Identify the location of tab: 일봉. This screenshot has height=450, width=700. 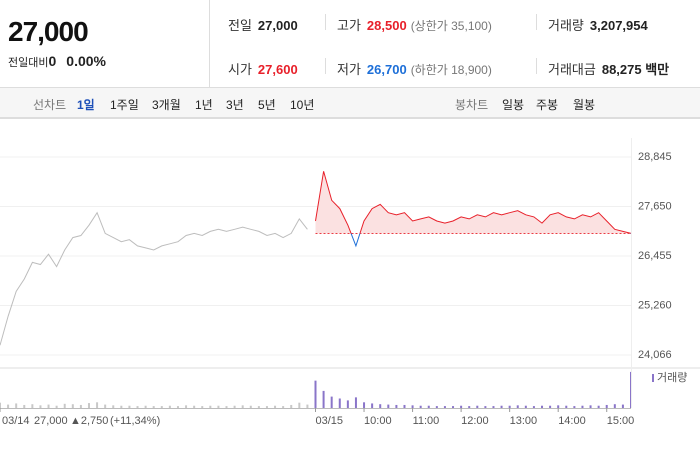
(513, 105).